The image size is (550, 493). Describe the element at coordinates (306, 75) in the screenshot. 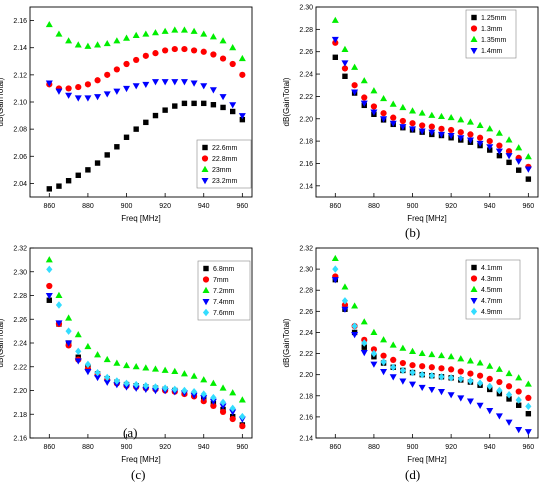

I see `y-tick-label: 2.24` at that location.